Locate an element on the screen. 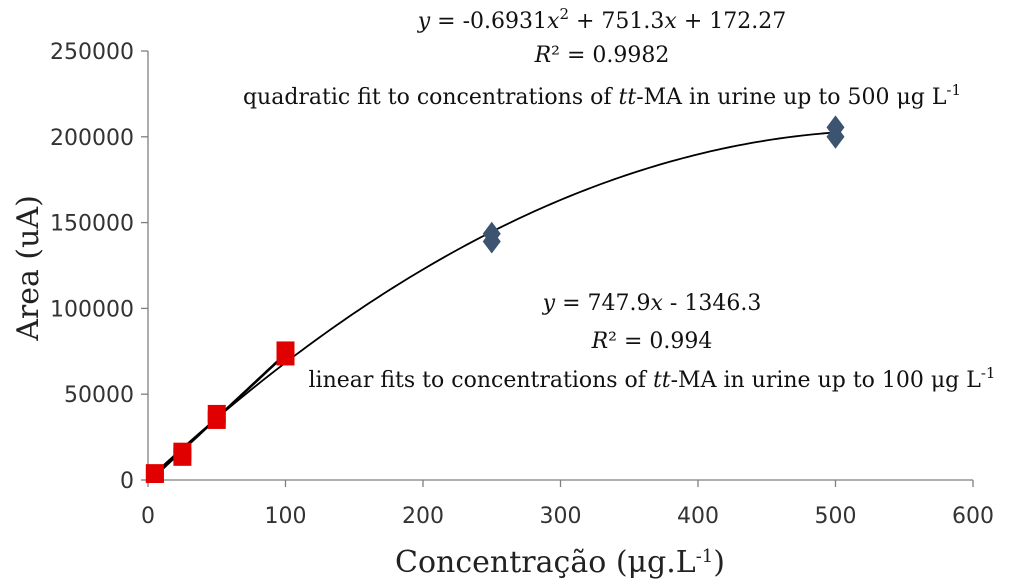 Image resolution: width=1024 pixels, height=582 pixels. x-tick-label: 200 is located at coordinates (423, 516).